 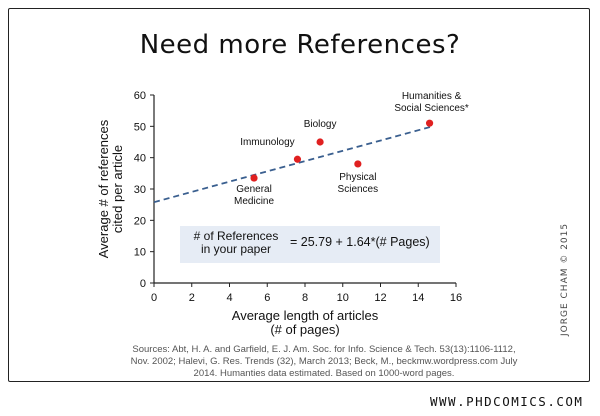 What do you see at coordinates (254, 195) in the screenshot?
I see `point-label: General Medicine` at bounding box center [254, 195].